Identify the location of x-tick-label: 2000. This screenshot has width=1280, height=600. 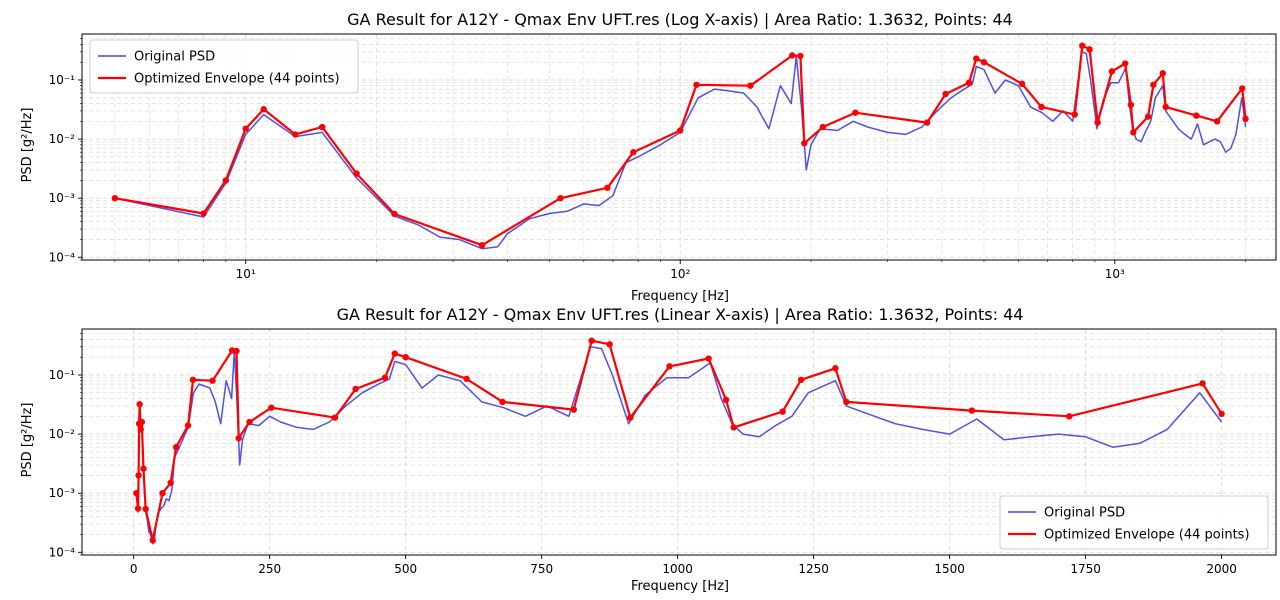
(1221, 569).